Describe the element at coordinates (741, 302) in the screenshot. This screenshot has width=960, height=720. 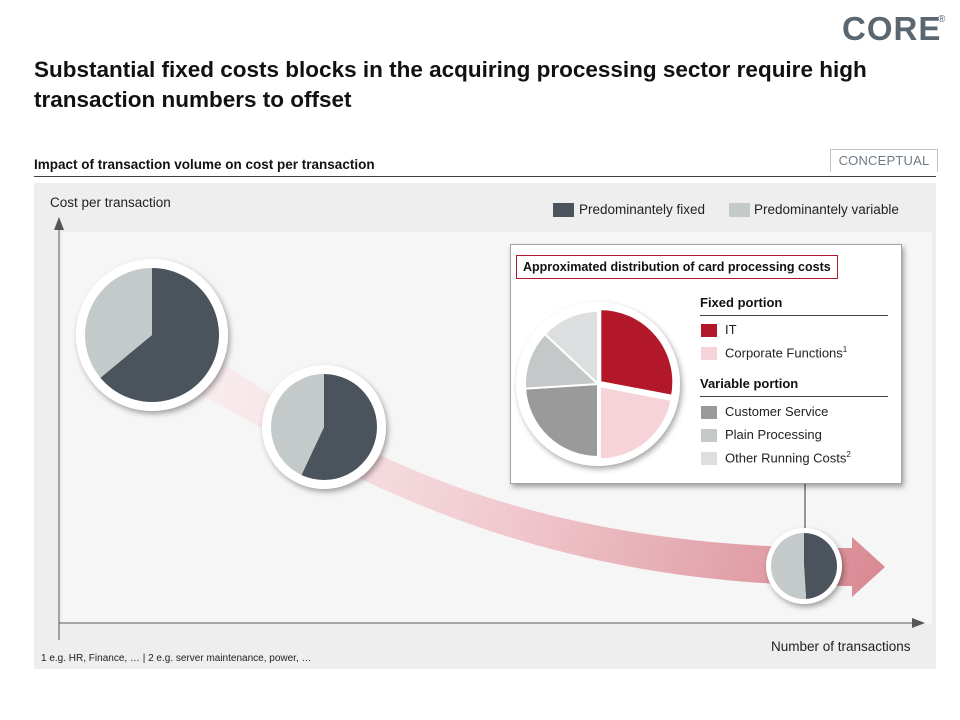
I see `fixed-portion-heading: Fixed portion` at that location.